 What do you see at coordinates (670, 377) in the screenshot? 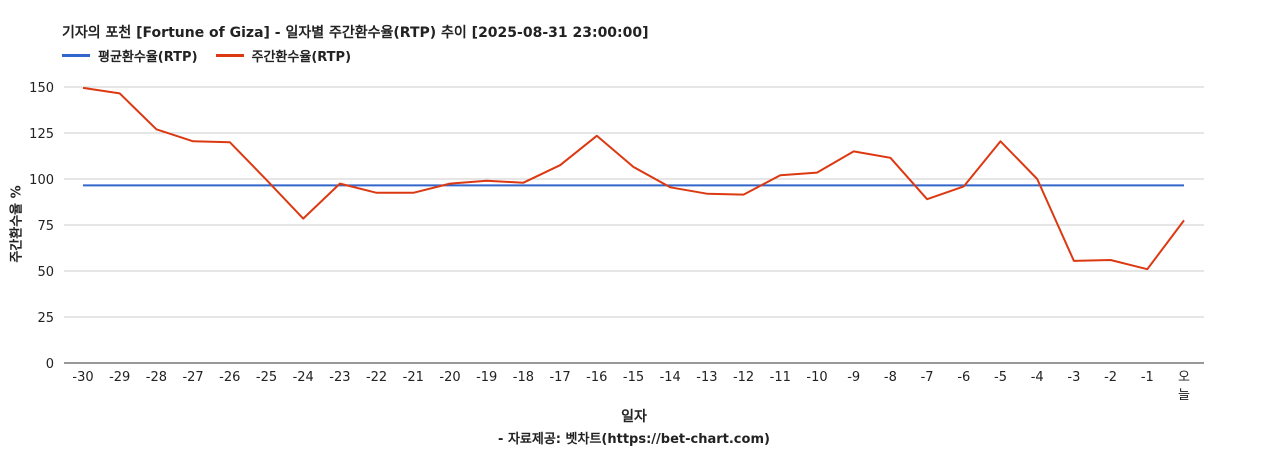
I see `x-tick-label: -14` at bounding box center [670, 377].